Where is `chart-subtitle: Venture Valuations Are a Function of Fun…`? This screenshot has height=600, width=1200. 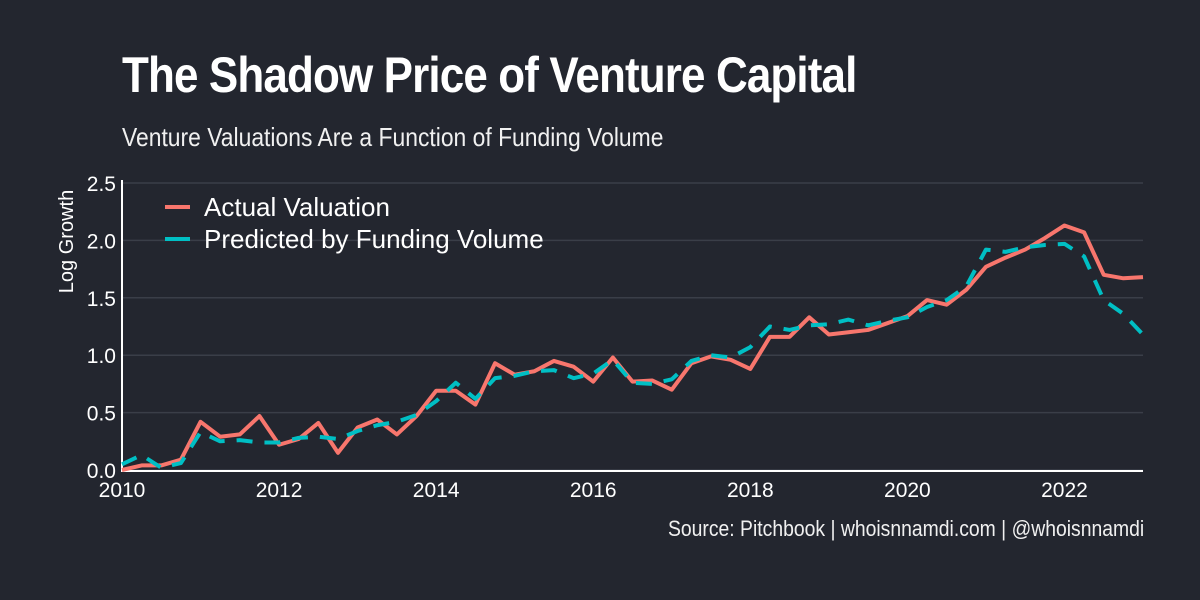
chart-subtitle: Venture Valuations Are a Function of Fun… is located at coordinates (393, 137).